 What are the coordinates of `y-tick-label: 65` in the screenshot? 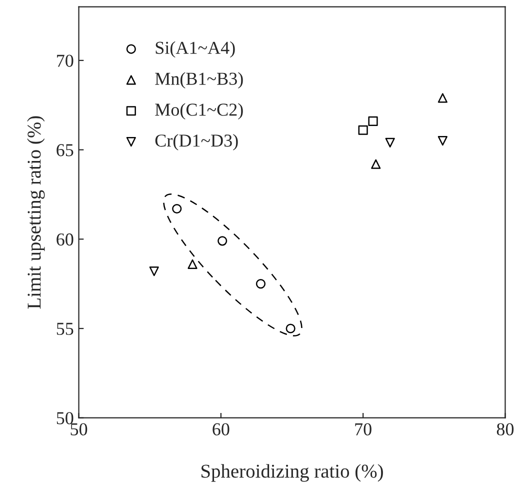 It's located at (65, 150).